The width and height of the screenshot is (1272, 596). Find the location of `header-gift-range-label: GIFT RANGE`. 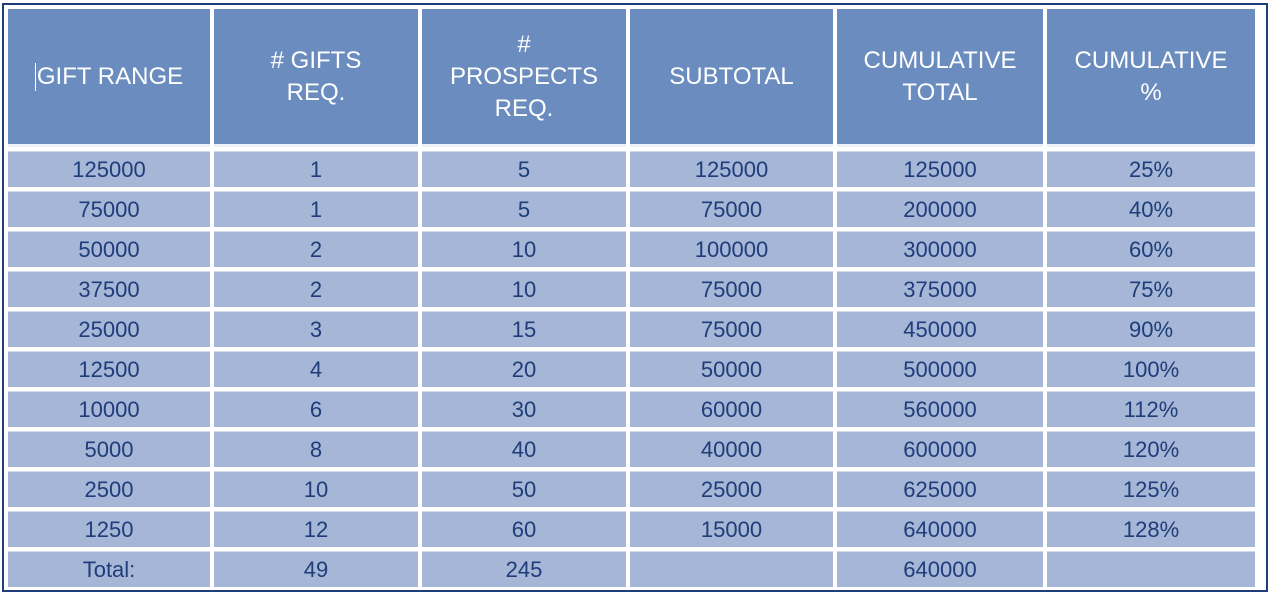

header-gift-range-label: GIFT RANGE is located at coordinates (110, 76).